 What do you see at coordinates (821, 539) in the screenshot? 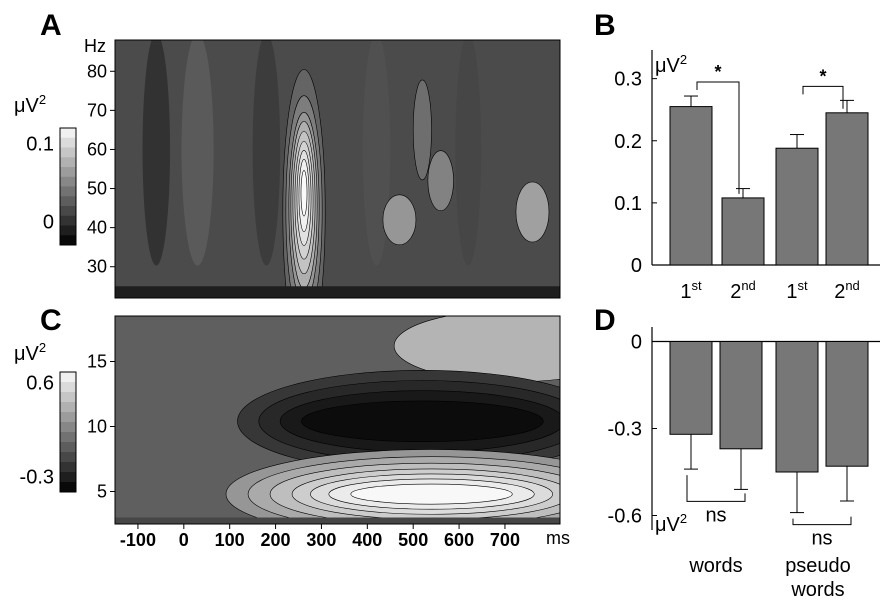
I see `significance-label-d: ns` at bounding box center [821, 539].